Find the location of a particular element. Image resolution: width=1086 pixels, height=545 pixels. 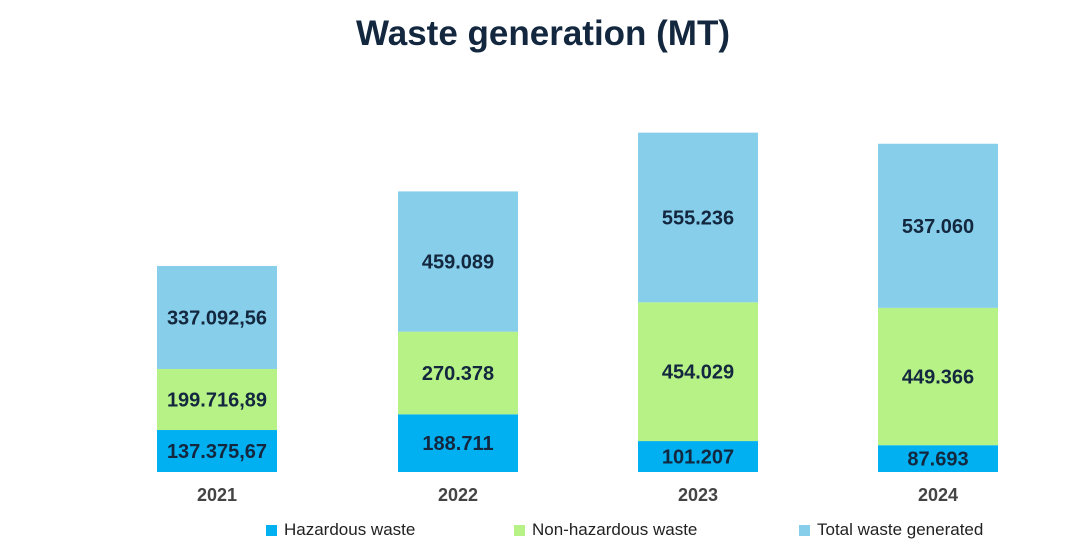

bar-hazardous-waste-2022 is located at coordinates (458, 443).